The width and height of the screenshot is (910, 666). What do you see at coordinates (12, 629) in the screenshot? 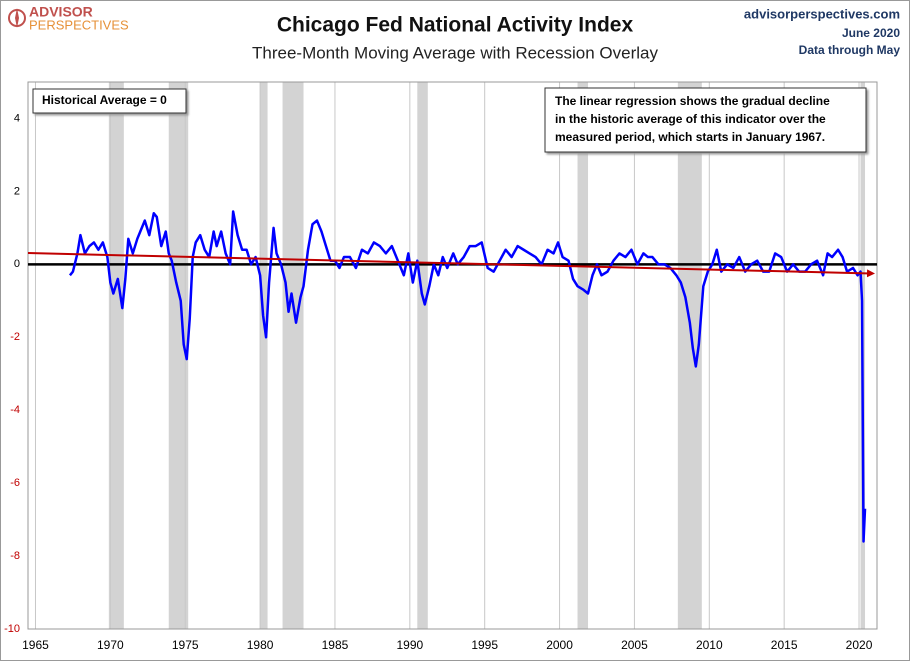
I see `y-tick-label: -10` at bounding box center [12, 629].